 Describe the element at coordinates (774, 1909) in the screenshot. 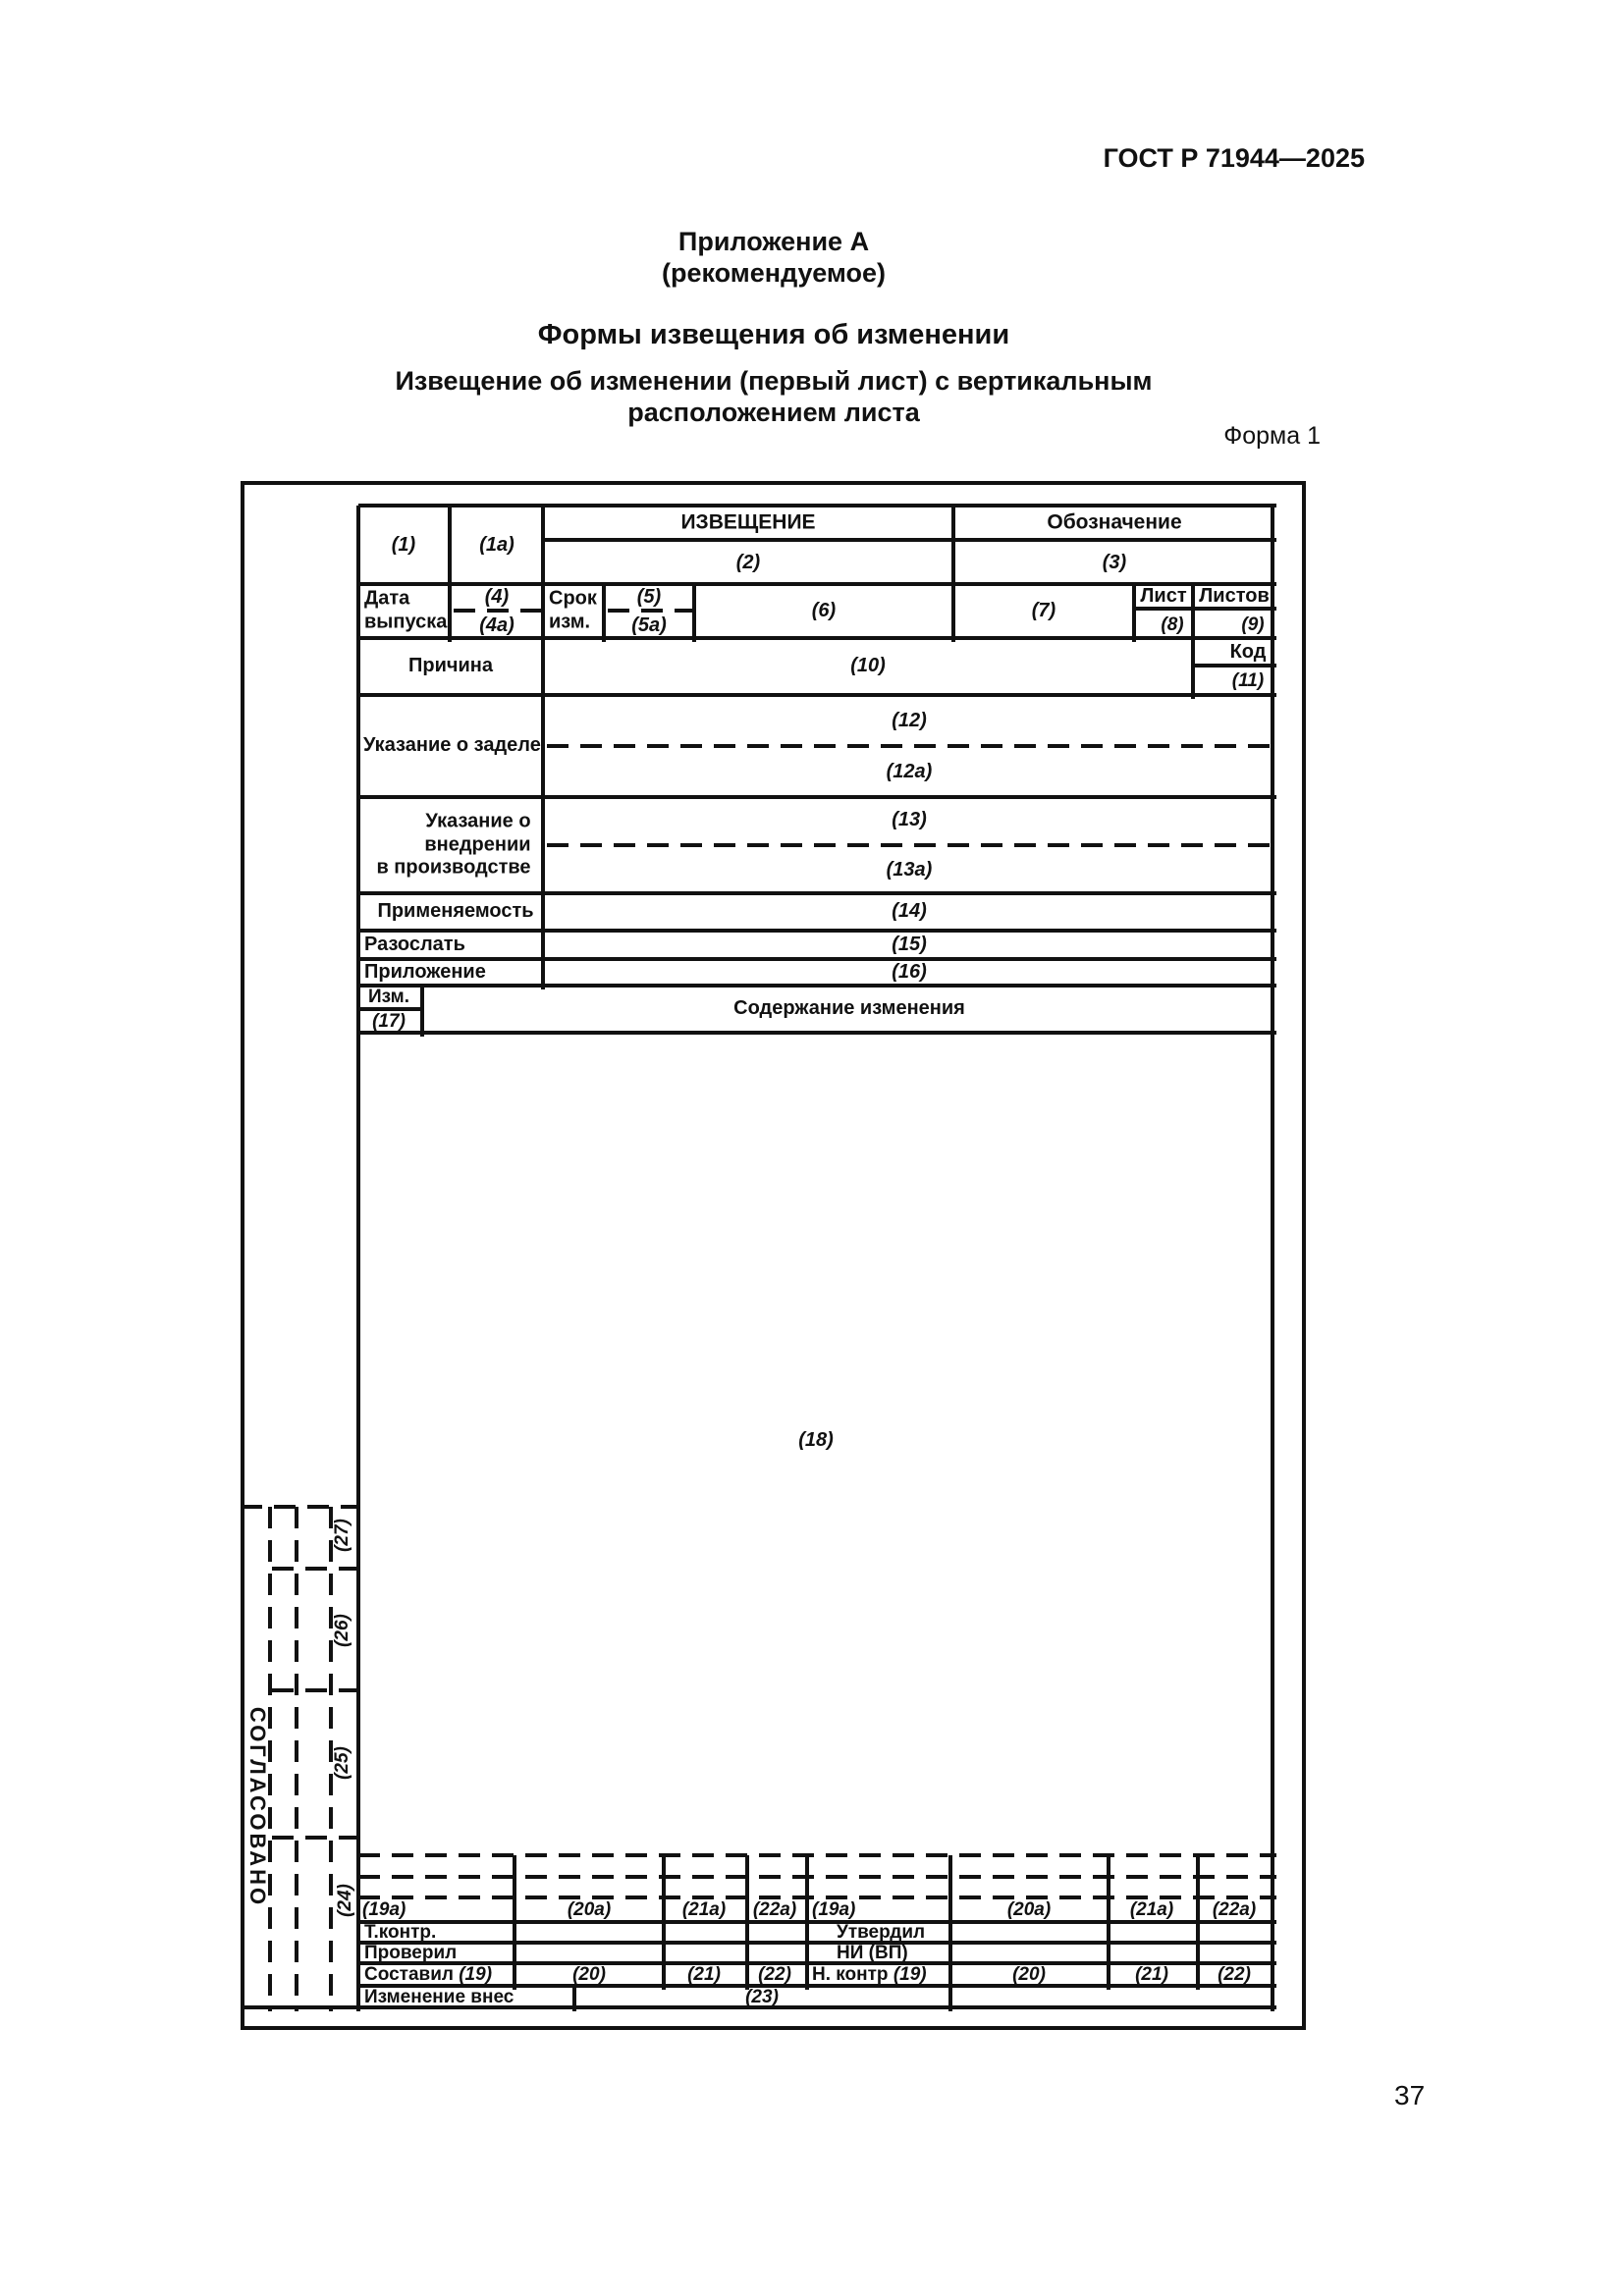

I see `field-22a-left: (22а)` at that location.